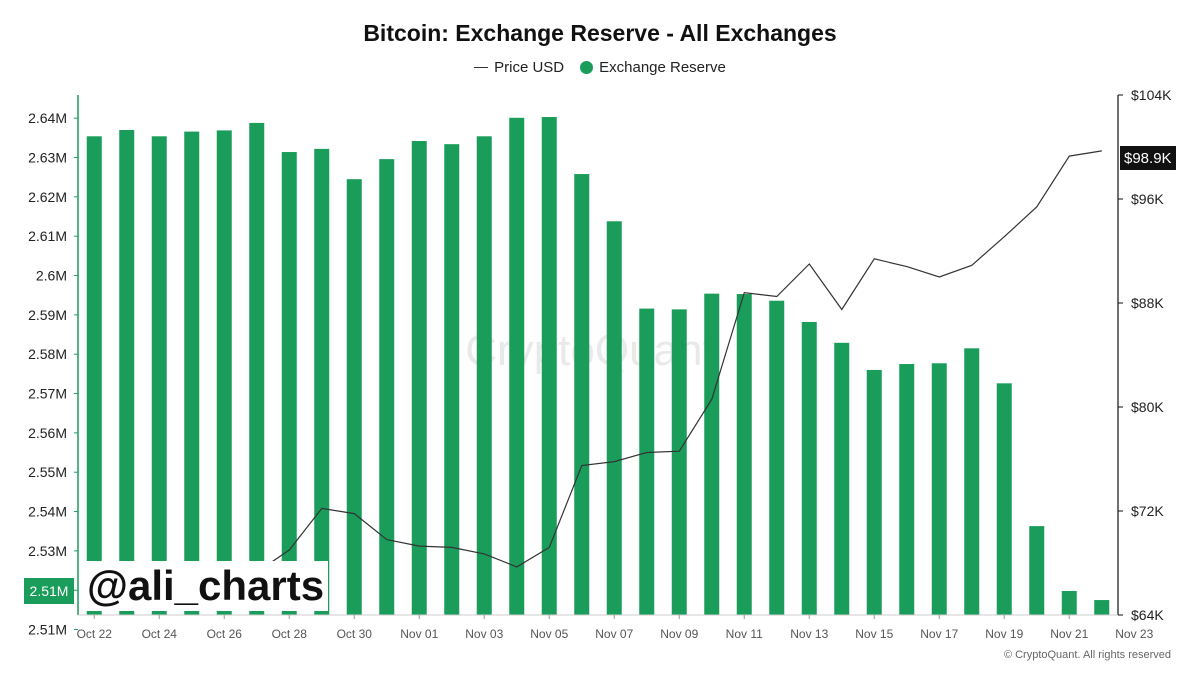 Image resolution: width=1200 pixels, height=675 pixels. Describe the element at coordinates (1147, 407) in the screenshot. I see `right-tick-label: $80K` at that location.